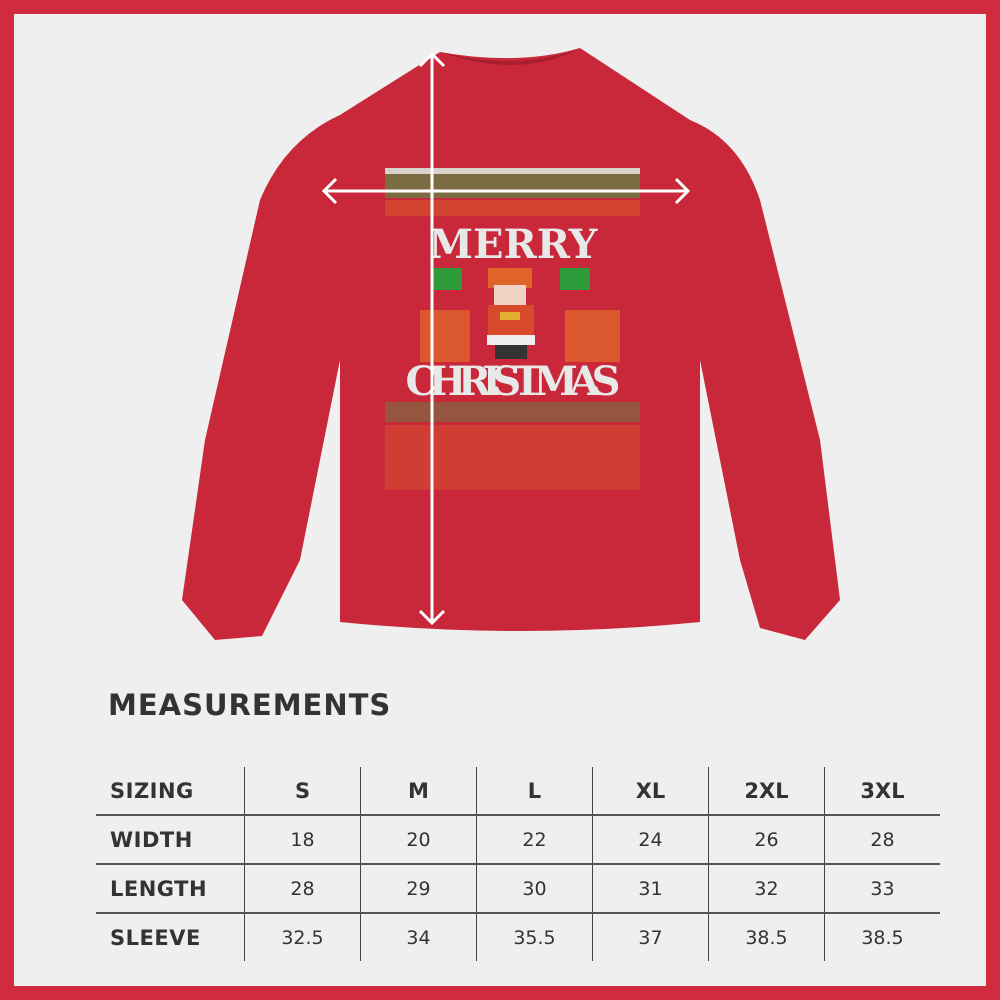 This screenshot has height=1000, width=1000. What do you see at coordinates (882, 888) in the screenshot?
I see `table-cell: 33` at bounding box center [882, 888].